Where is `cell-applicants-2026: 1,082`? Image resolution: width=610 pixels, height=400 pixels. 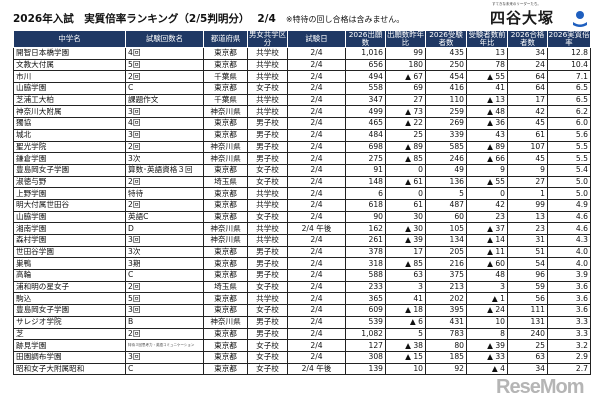
cell-applicants-2026: 1,082 is located at coordinates (365, 334).